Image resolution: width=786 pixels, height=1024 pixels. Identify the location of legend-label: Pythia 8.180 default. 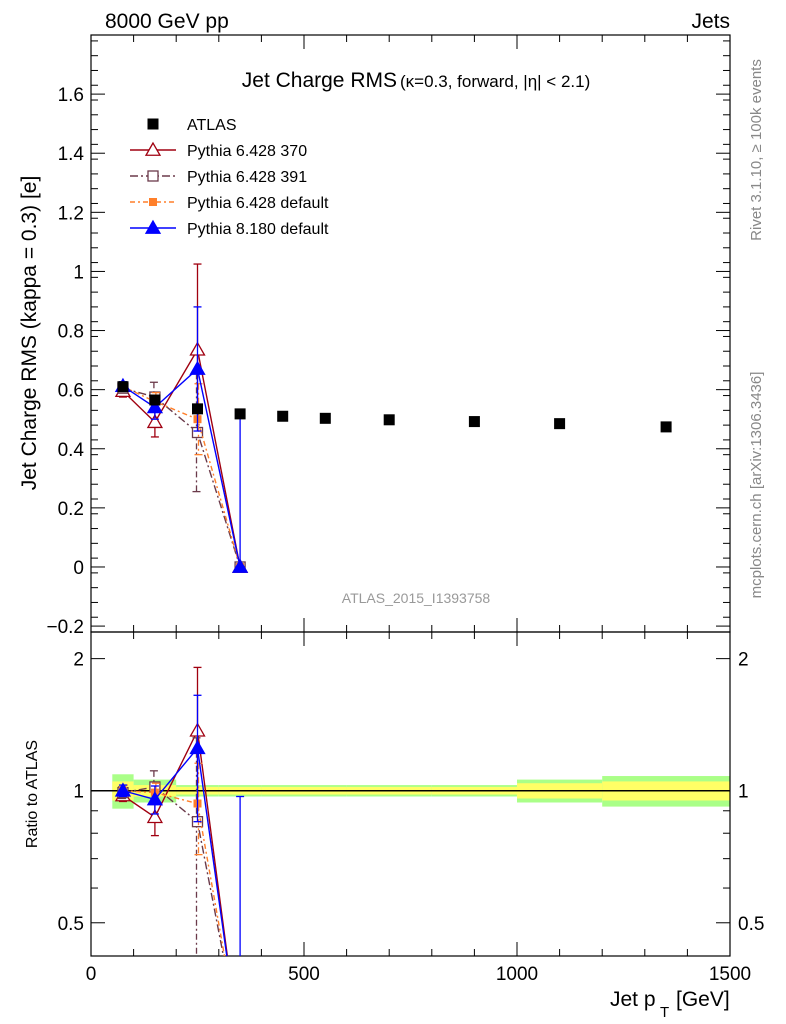
(258, 229).